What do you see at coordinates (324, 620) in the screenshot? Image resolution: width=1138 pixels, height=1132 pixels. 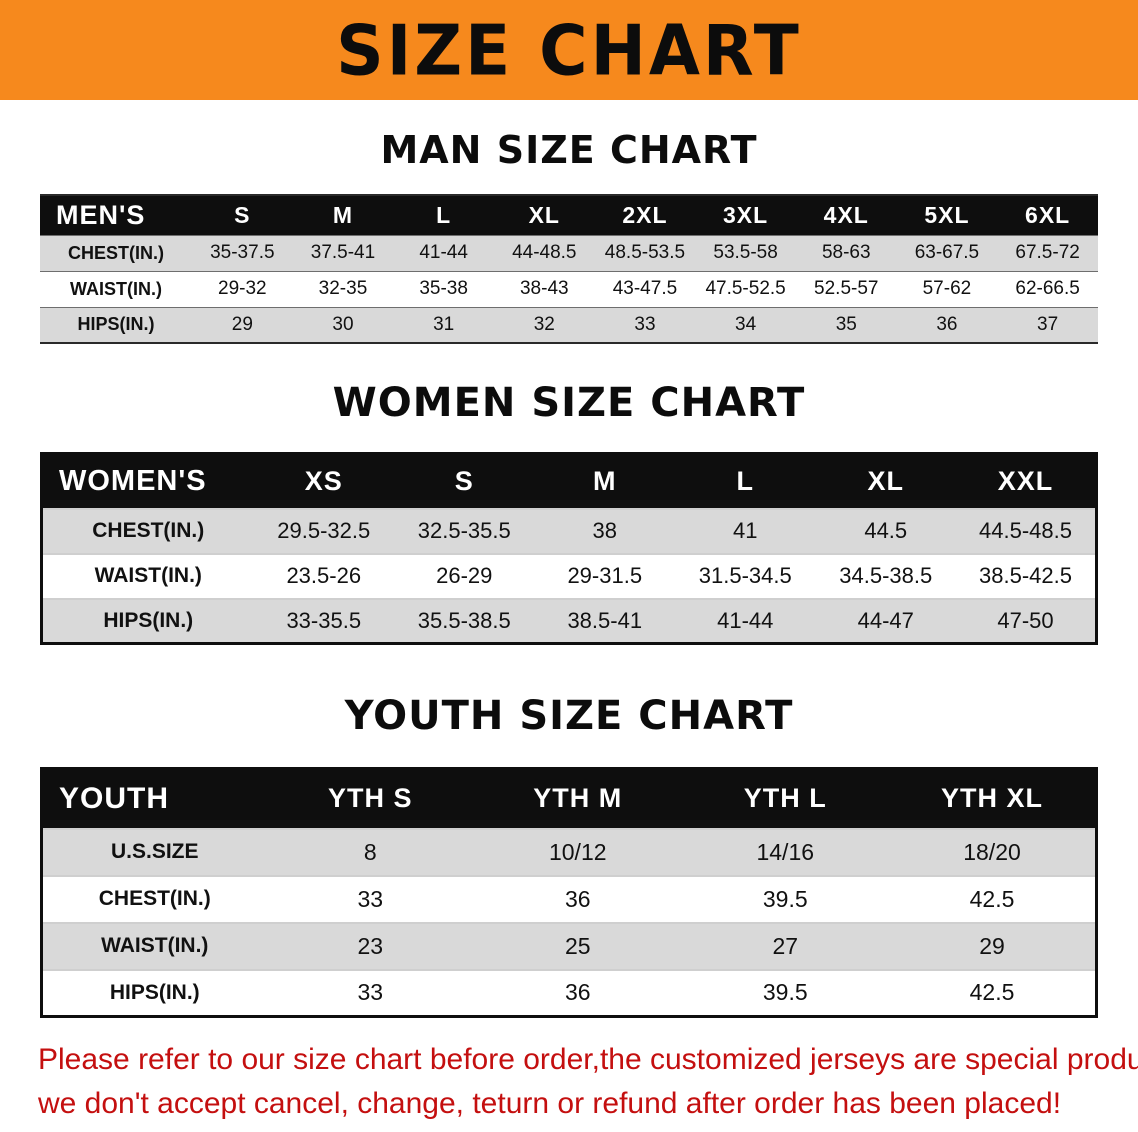 I see `measurement-value: 33-35.5` at bounding box center [324, 620].